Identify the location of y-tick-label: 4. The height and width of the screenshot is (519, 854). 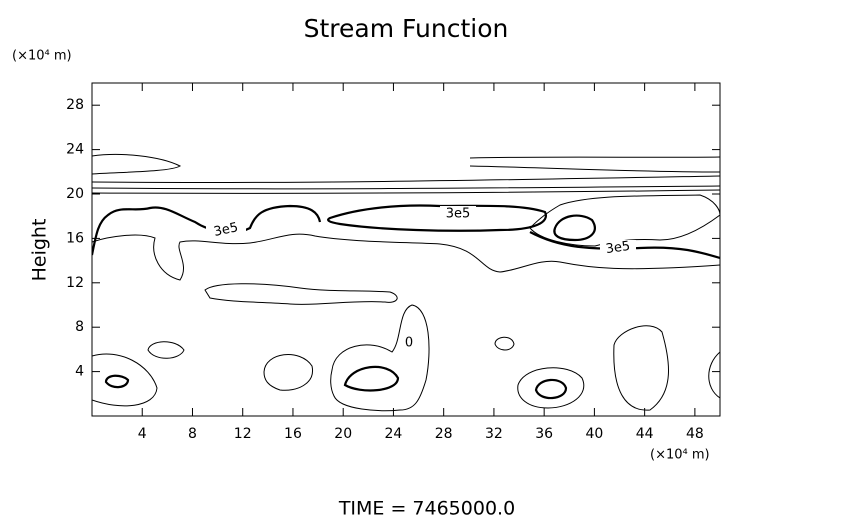
(79, 372).